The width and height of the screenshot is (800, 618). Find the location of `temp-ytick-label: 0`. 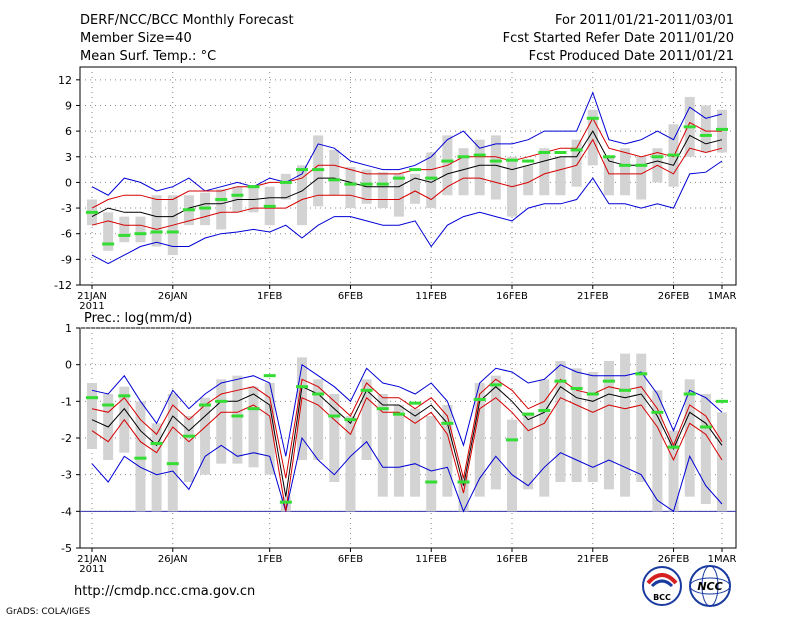

temp-ytick-label: 0 is located at coordinates (68, 182).